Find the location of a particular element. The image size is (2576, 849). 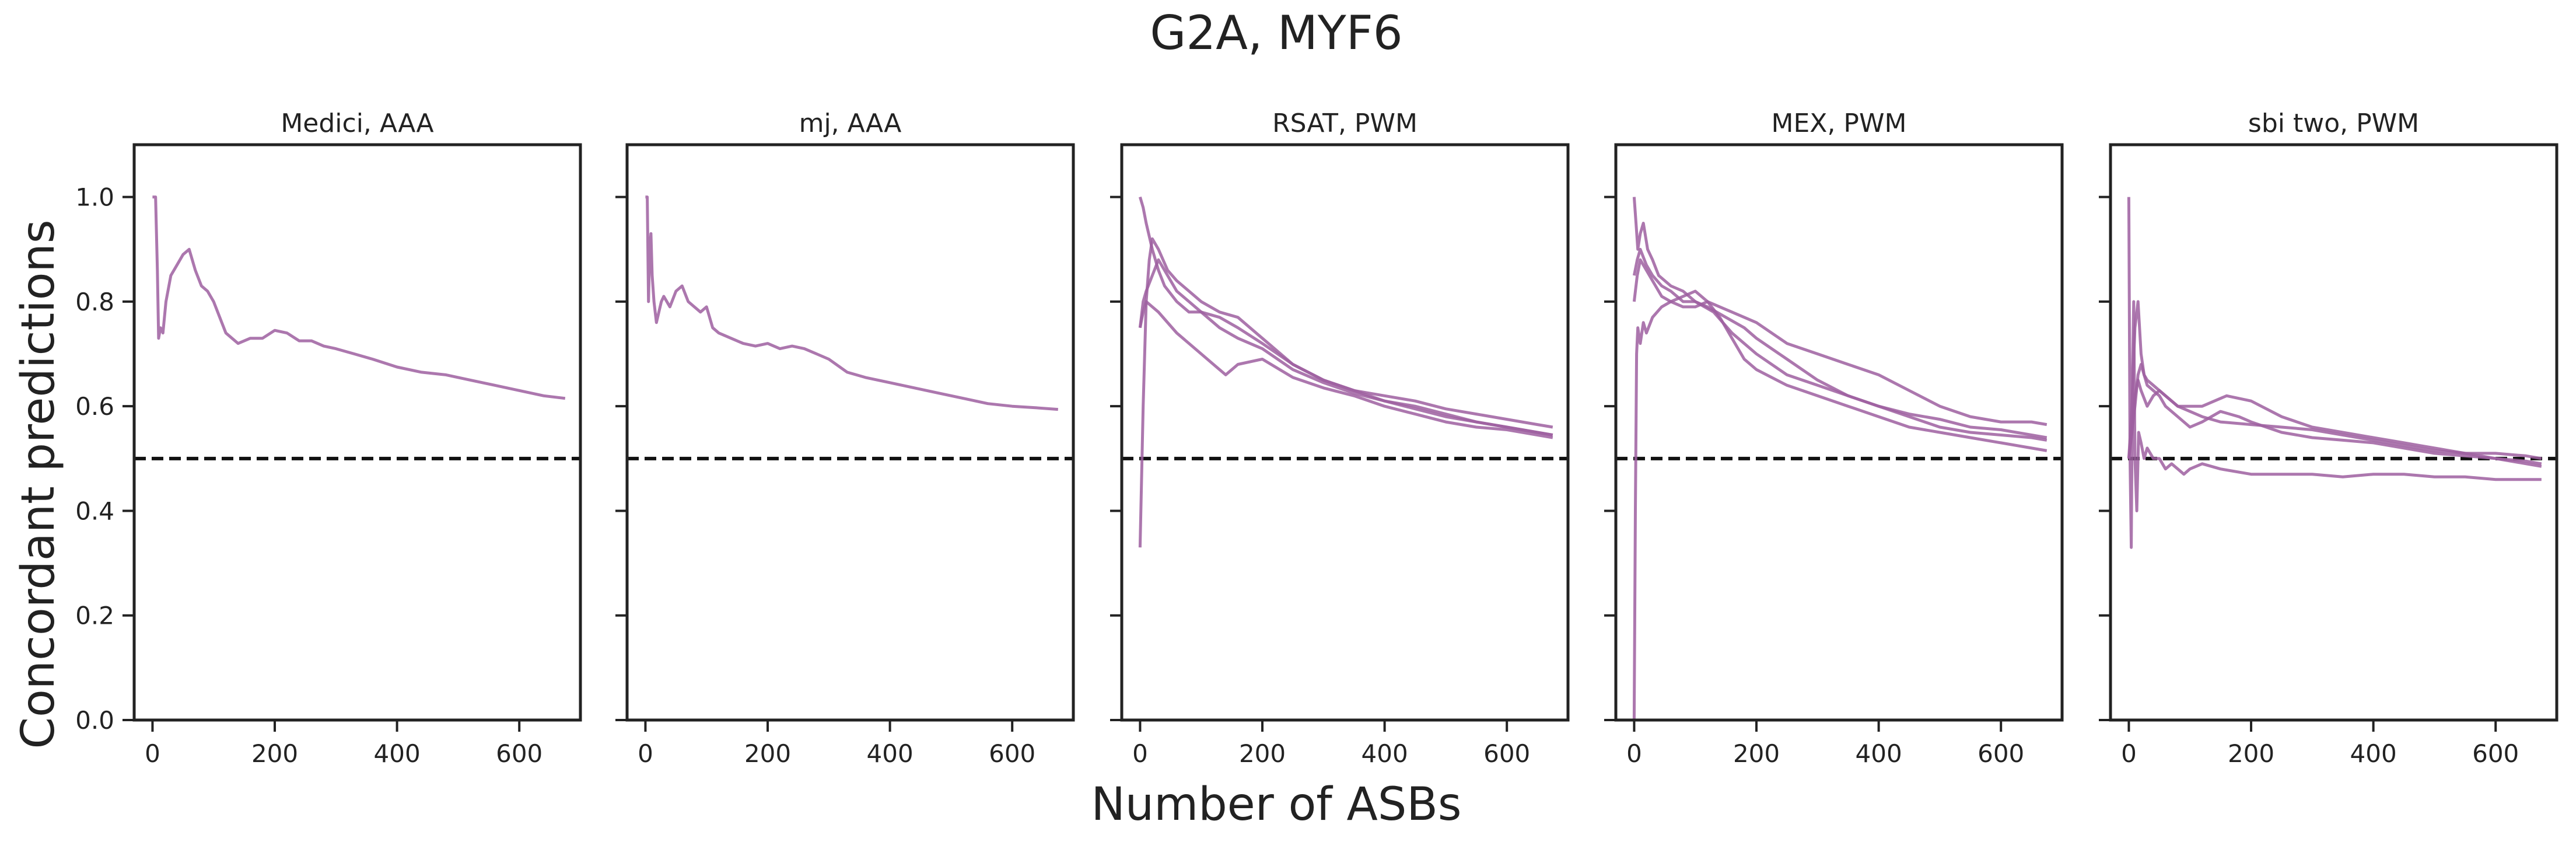

panel-title: Medici, AAA is located at coordinates (357, 123).